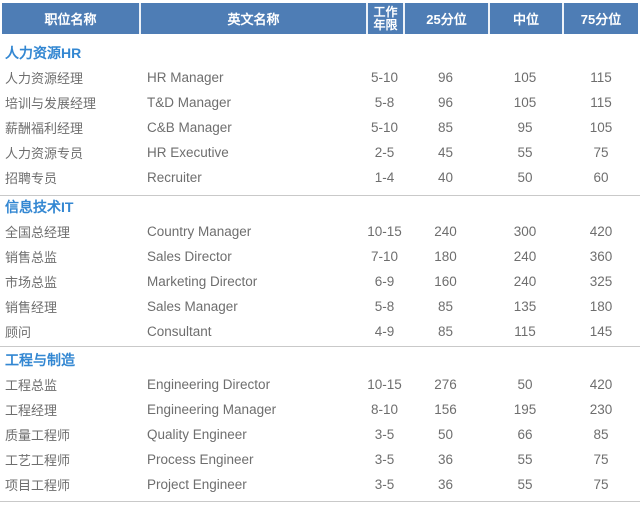  Describe the element at coordinates (601, 177) in the screenshot. I see `cell-p75: 60` at that location.